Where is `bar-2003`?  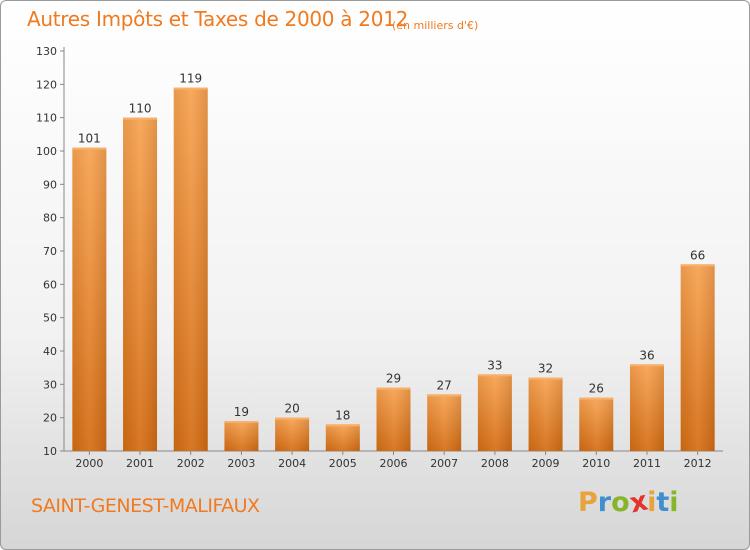
bar-2003 is located at coordinates (241, 436).